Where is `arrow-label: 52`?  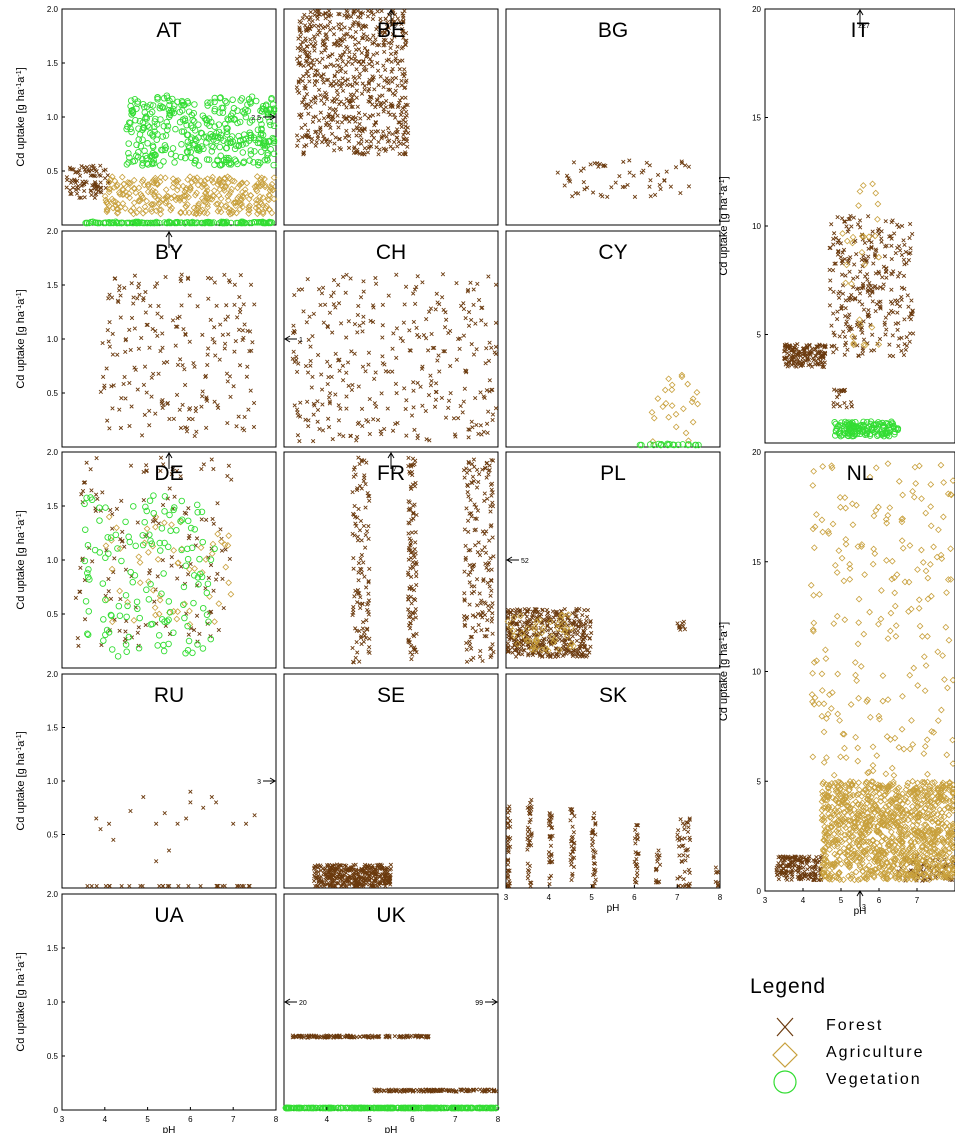
arrow-label: 52 is located at coordinates (525, 561).